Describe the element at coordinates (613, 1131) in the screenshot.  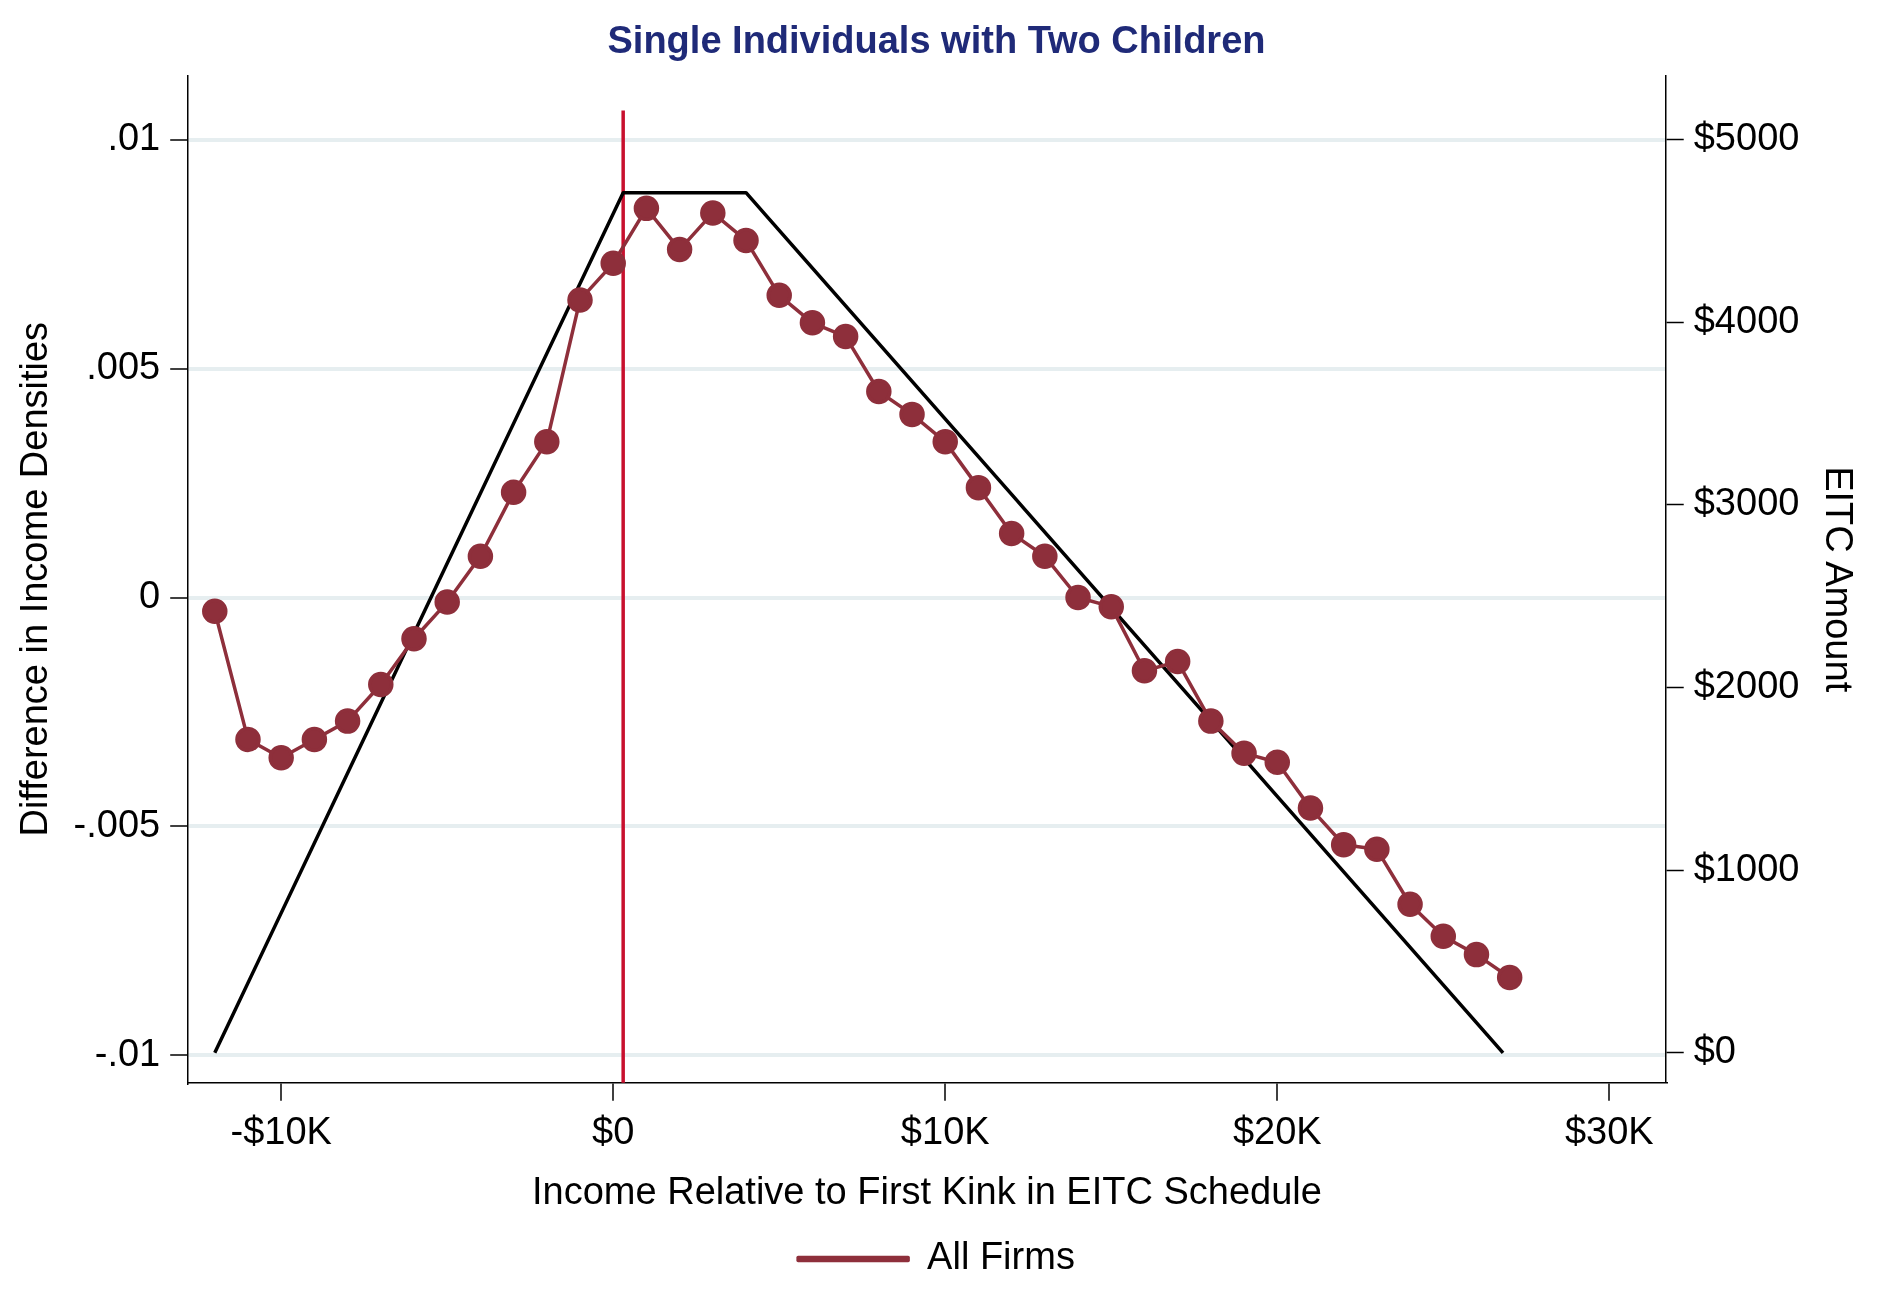
I see `x-tick-label: $0` at that location.